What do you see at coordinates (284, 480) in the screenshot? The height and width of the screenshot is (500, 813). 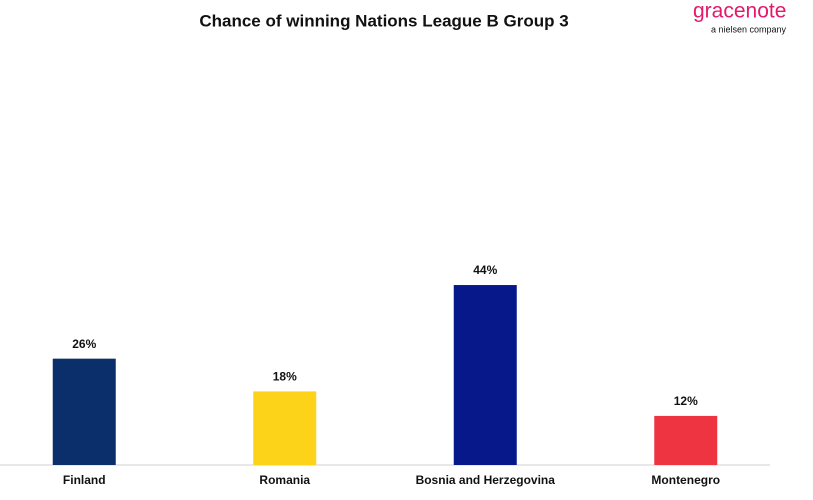 I see `x-tick-label: Romania` at bounding box center [284, 480].